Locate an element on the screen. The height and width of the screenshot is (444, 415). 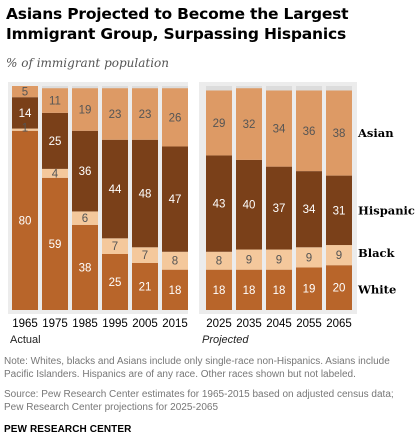
data-label-hispanic-2025: 43 is located at coordinates (219, 205).